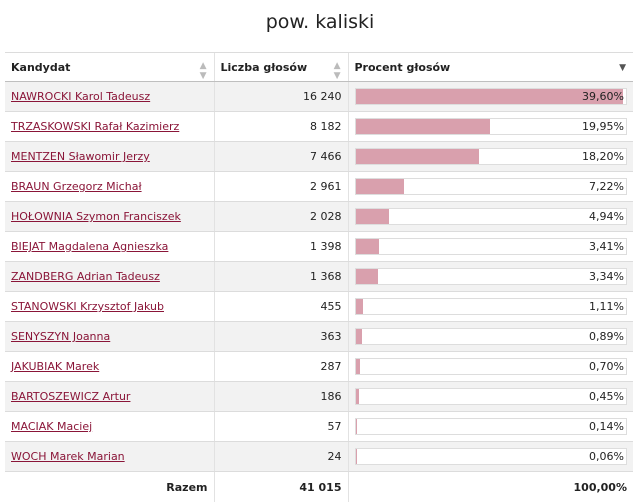  I want to click on percent-label: 0,89%, so click(606, 336).